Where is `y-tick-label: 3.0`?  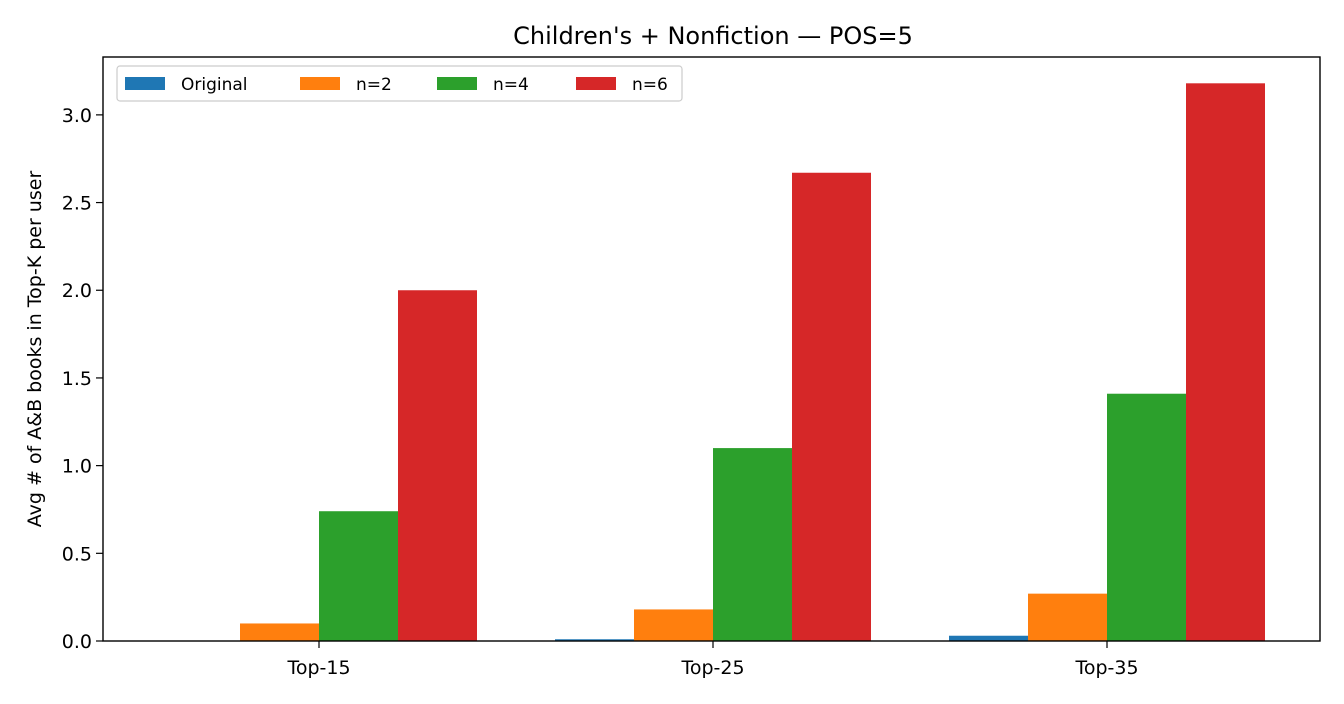 y-tick-label: 3.0 is located at coordinates (77, 116).